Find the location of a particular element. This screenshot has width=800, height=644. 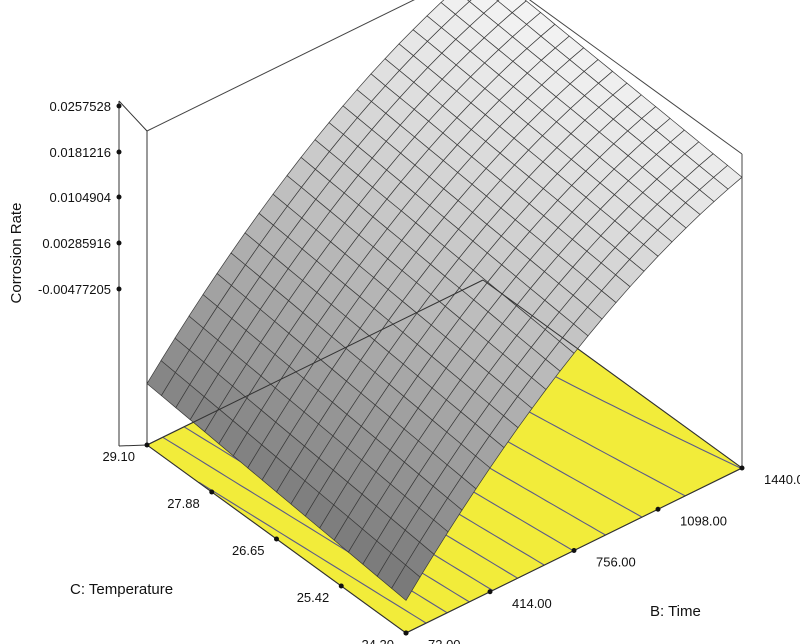

y-tick-label: 27.88 is located at coordinates (183, 503).